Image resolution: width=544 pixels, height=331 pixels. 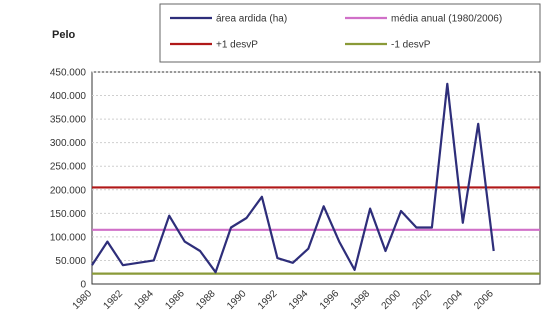 What do you see at coordinates (392, 300) in the screenshot?
I see `x-tick-label: 2000` at bounding box center [392, 300].